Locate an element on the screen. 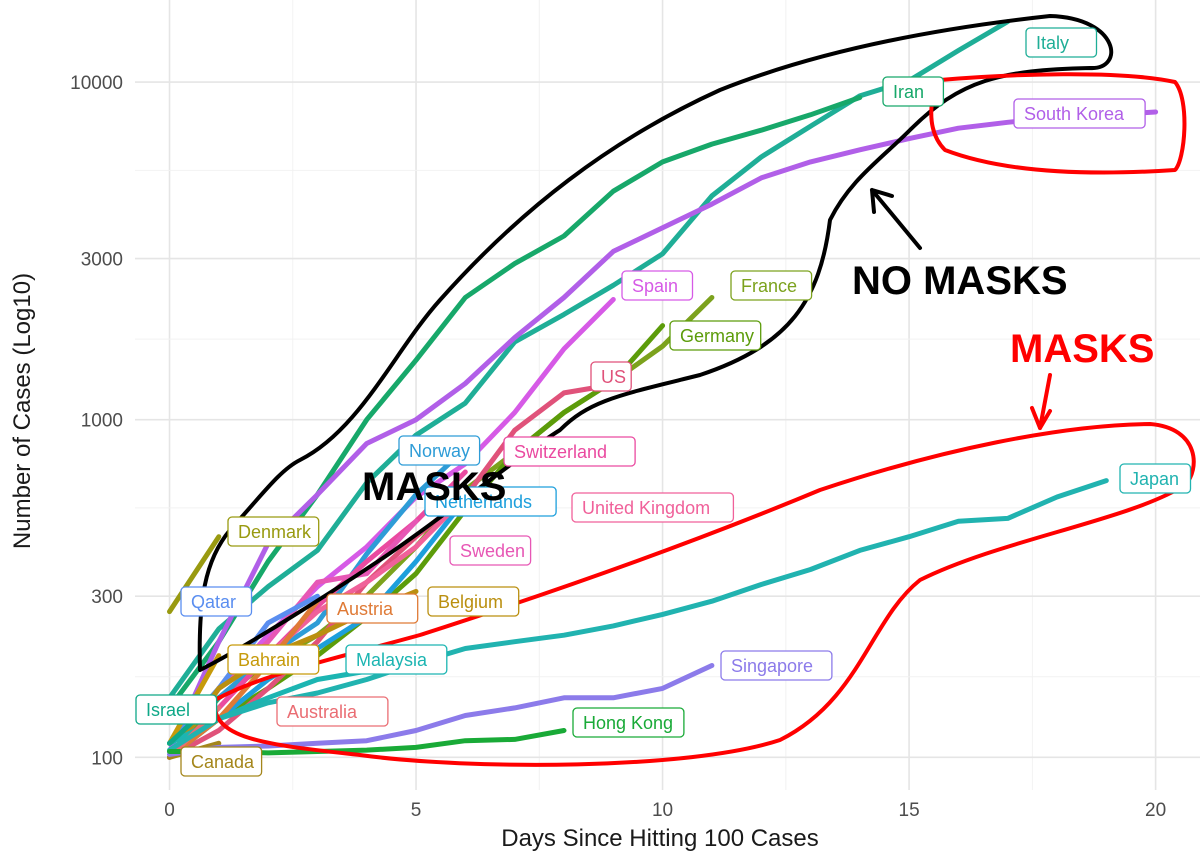 Image resolution: width=1200 pixels, height=863 pixels. series-label-hong-kong: Hong Kong is located at coordinates (628, 722).